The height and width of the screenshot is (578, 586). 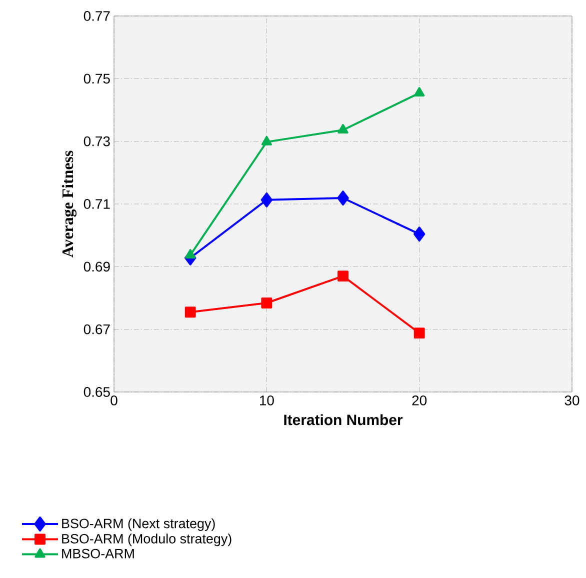 I want to click on y-tick-label: 0.67, so click(x=97, y=329).